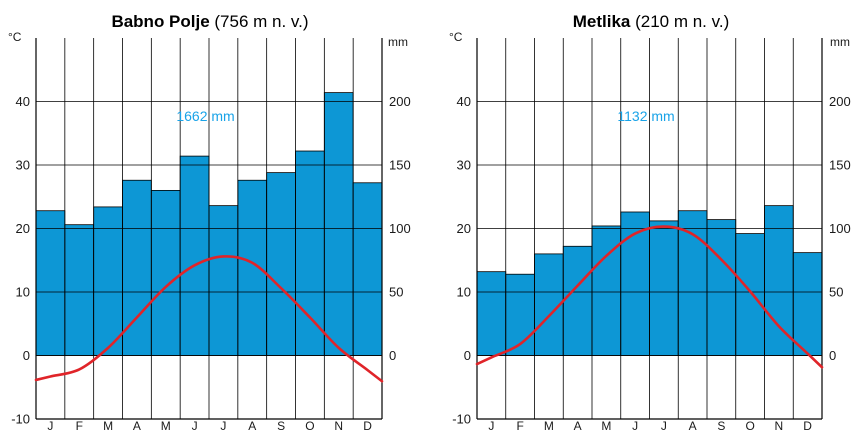 The image size is (851, 432). I want to click on total-precipitation-label: 1132 mm, so click(645, 116).